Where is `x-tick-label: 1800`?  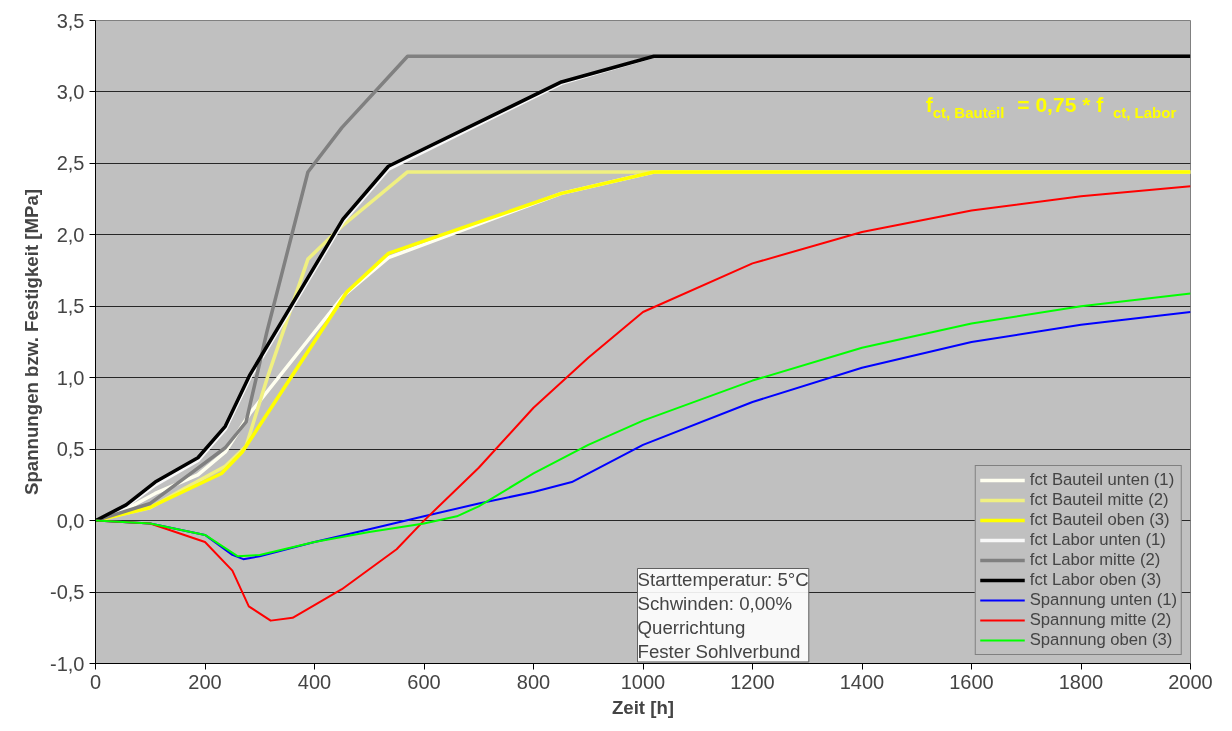 x-tick-label: 1800 is located at coordinates (1081, 681).